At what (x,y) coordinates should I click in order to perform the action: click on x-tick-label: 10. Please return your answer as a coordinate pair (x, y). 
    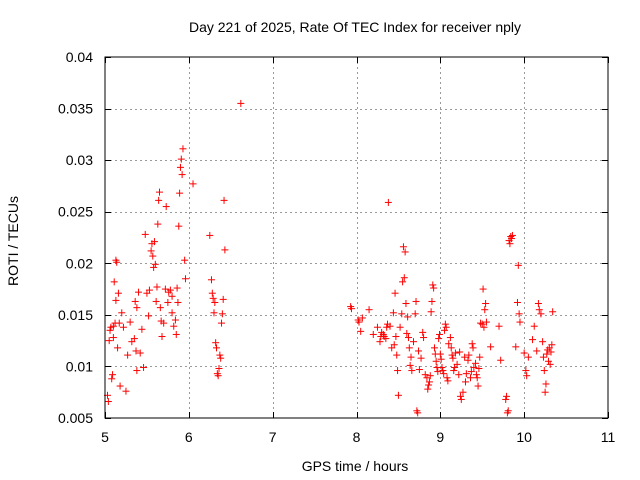
    Looking at the image, I should click on (524, 437).